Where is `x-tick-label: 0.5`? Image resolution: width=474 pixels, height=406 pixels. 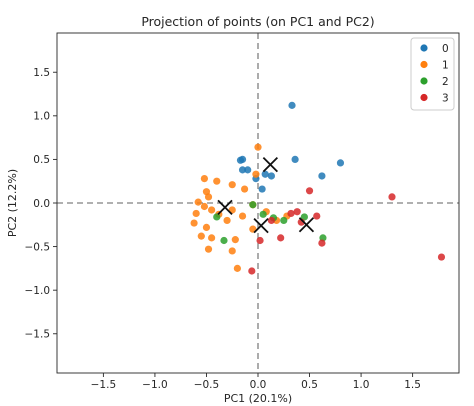
x-tick-label: 0.5 is located at coordinates (309, 385).